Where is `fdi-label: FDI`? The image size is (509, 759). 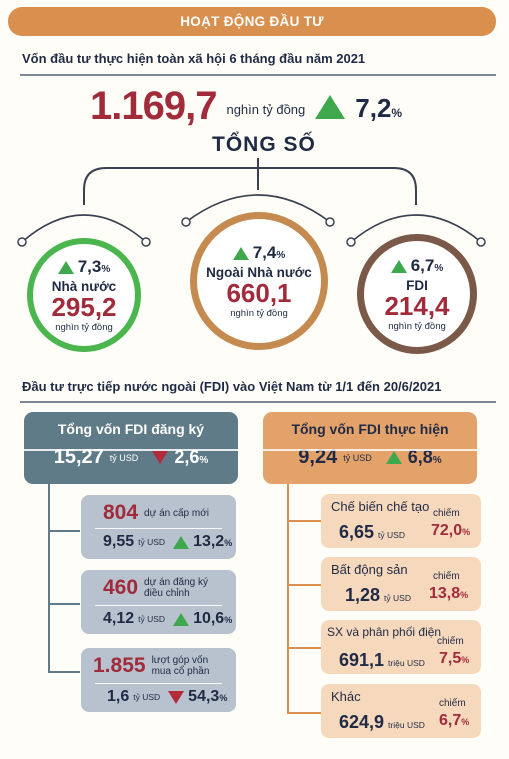 fdi-label: FDI is located at coordinates (417, 286).